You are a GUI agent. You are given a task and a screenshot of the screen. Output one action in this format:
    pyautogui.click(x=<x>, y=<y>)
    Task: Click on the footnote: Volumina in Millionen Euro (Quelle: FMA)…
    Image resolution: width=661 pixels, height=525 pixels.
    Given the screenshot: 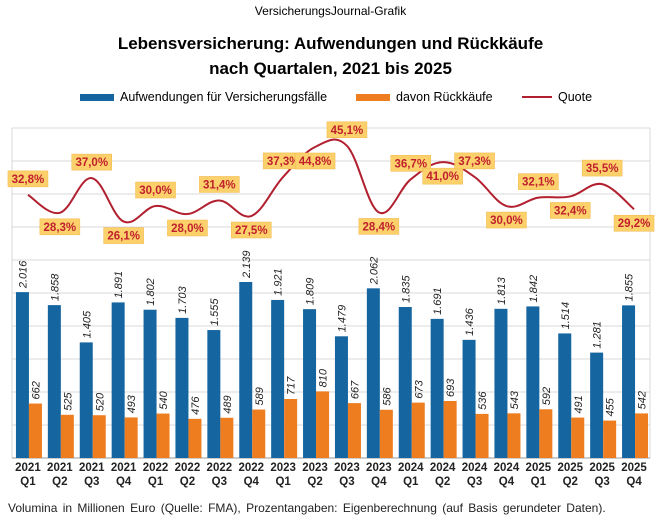 What is the action you would take?
    pyautogui.click(x=307, y=508)
    